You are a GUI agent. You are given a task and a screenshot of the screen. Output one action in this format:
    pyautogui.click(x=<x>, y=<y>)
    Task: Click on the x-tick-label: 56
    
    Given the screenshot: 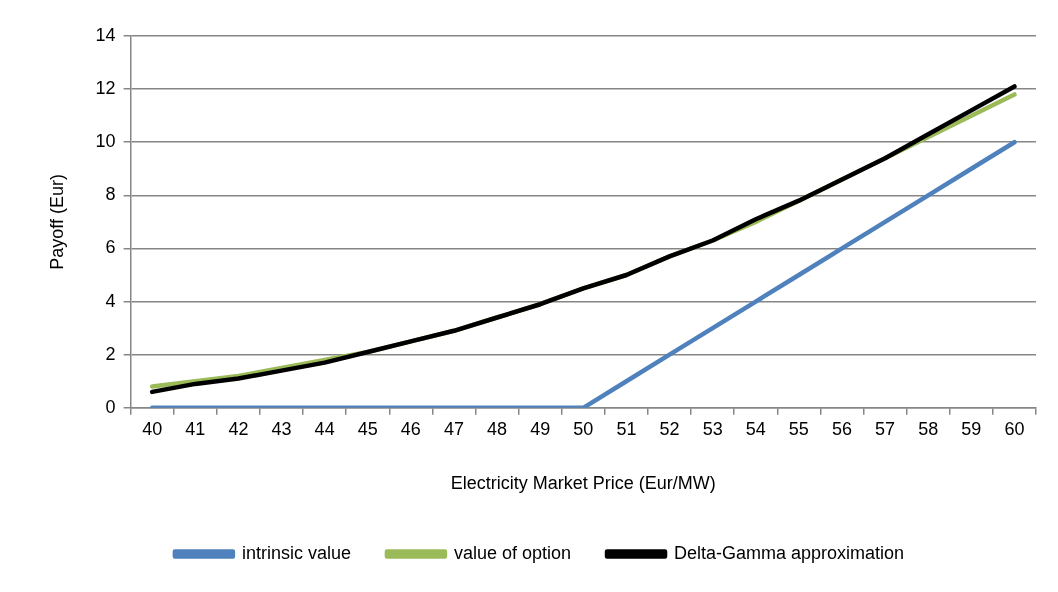 What is the action you would take?
    pyautogui.click(x=842, y=428)
    